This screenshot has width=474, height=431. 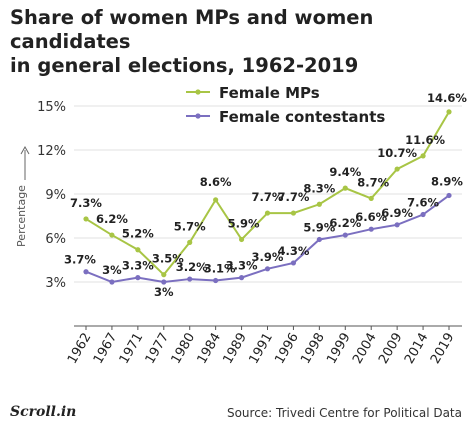 What do you see at coordinates (423, 214) in the screenshot?
I see `point-female-contestants-2014` at bounding box center [423, 214].